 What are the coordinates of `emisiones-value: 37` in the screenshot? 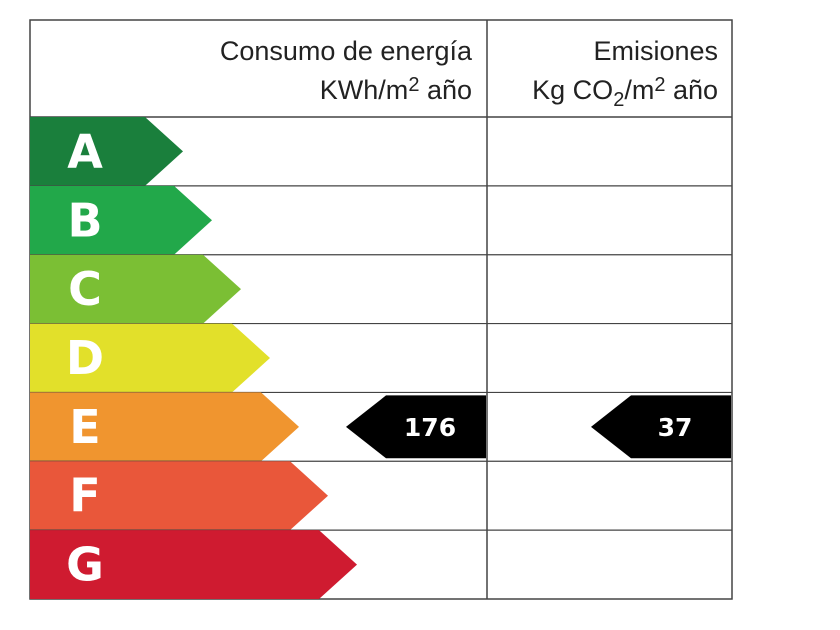 It's located at (675, 427).